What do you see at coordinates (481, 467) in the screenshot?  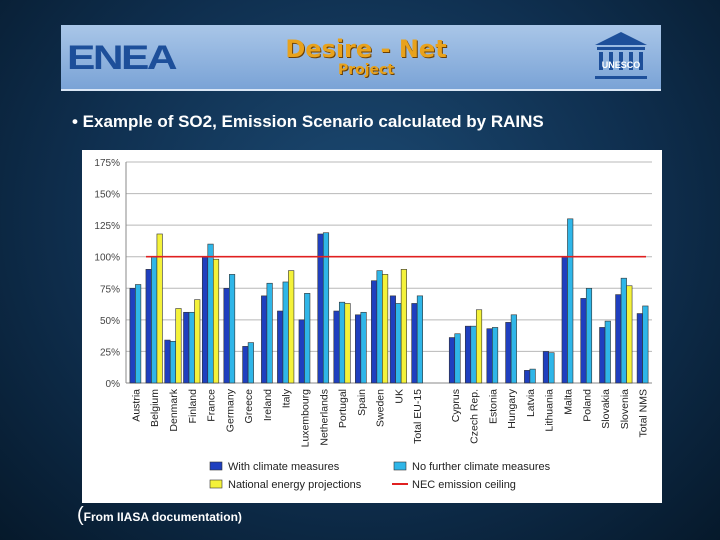 I see `legend-label: No further climate measures` at bounding box center [481, 467].